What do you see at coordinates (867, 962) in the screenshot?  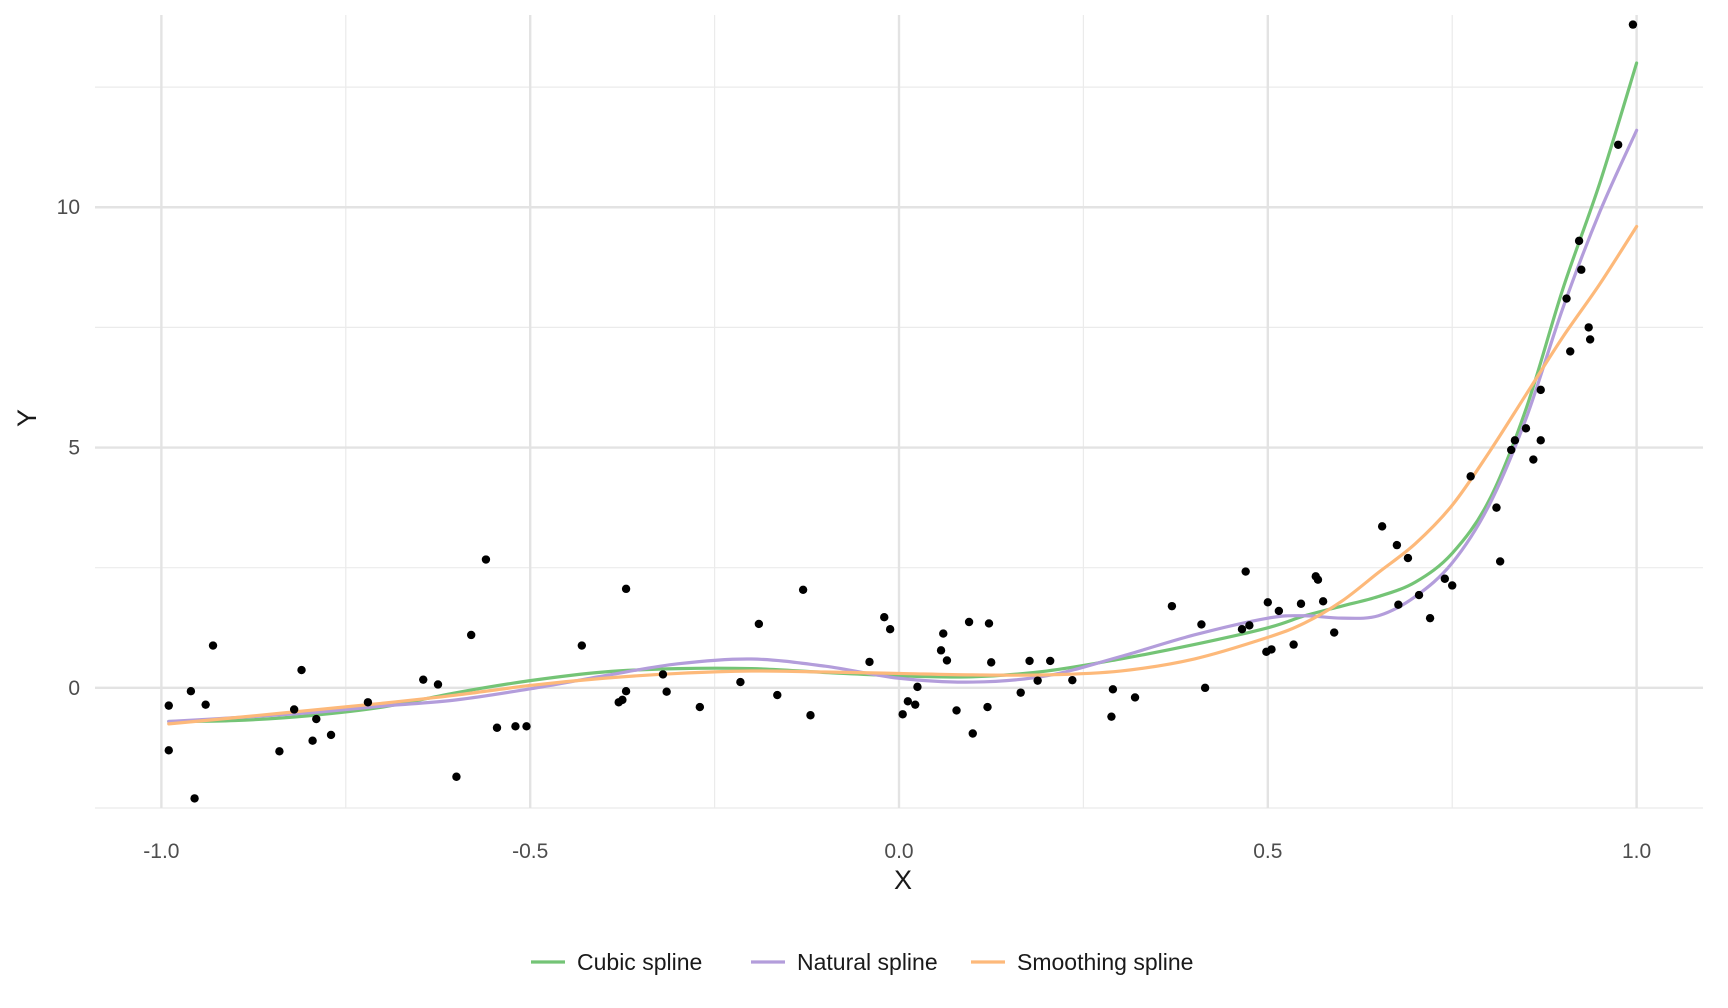 I see `legend-label-natural-spline: Natural spline` at bounding box center [867, 962].